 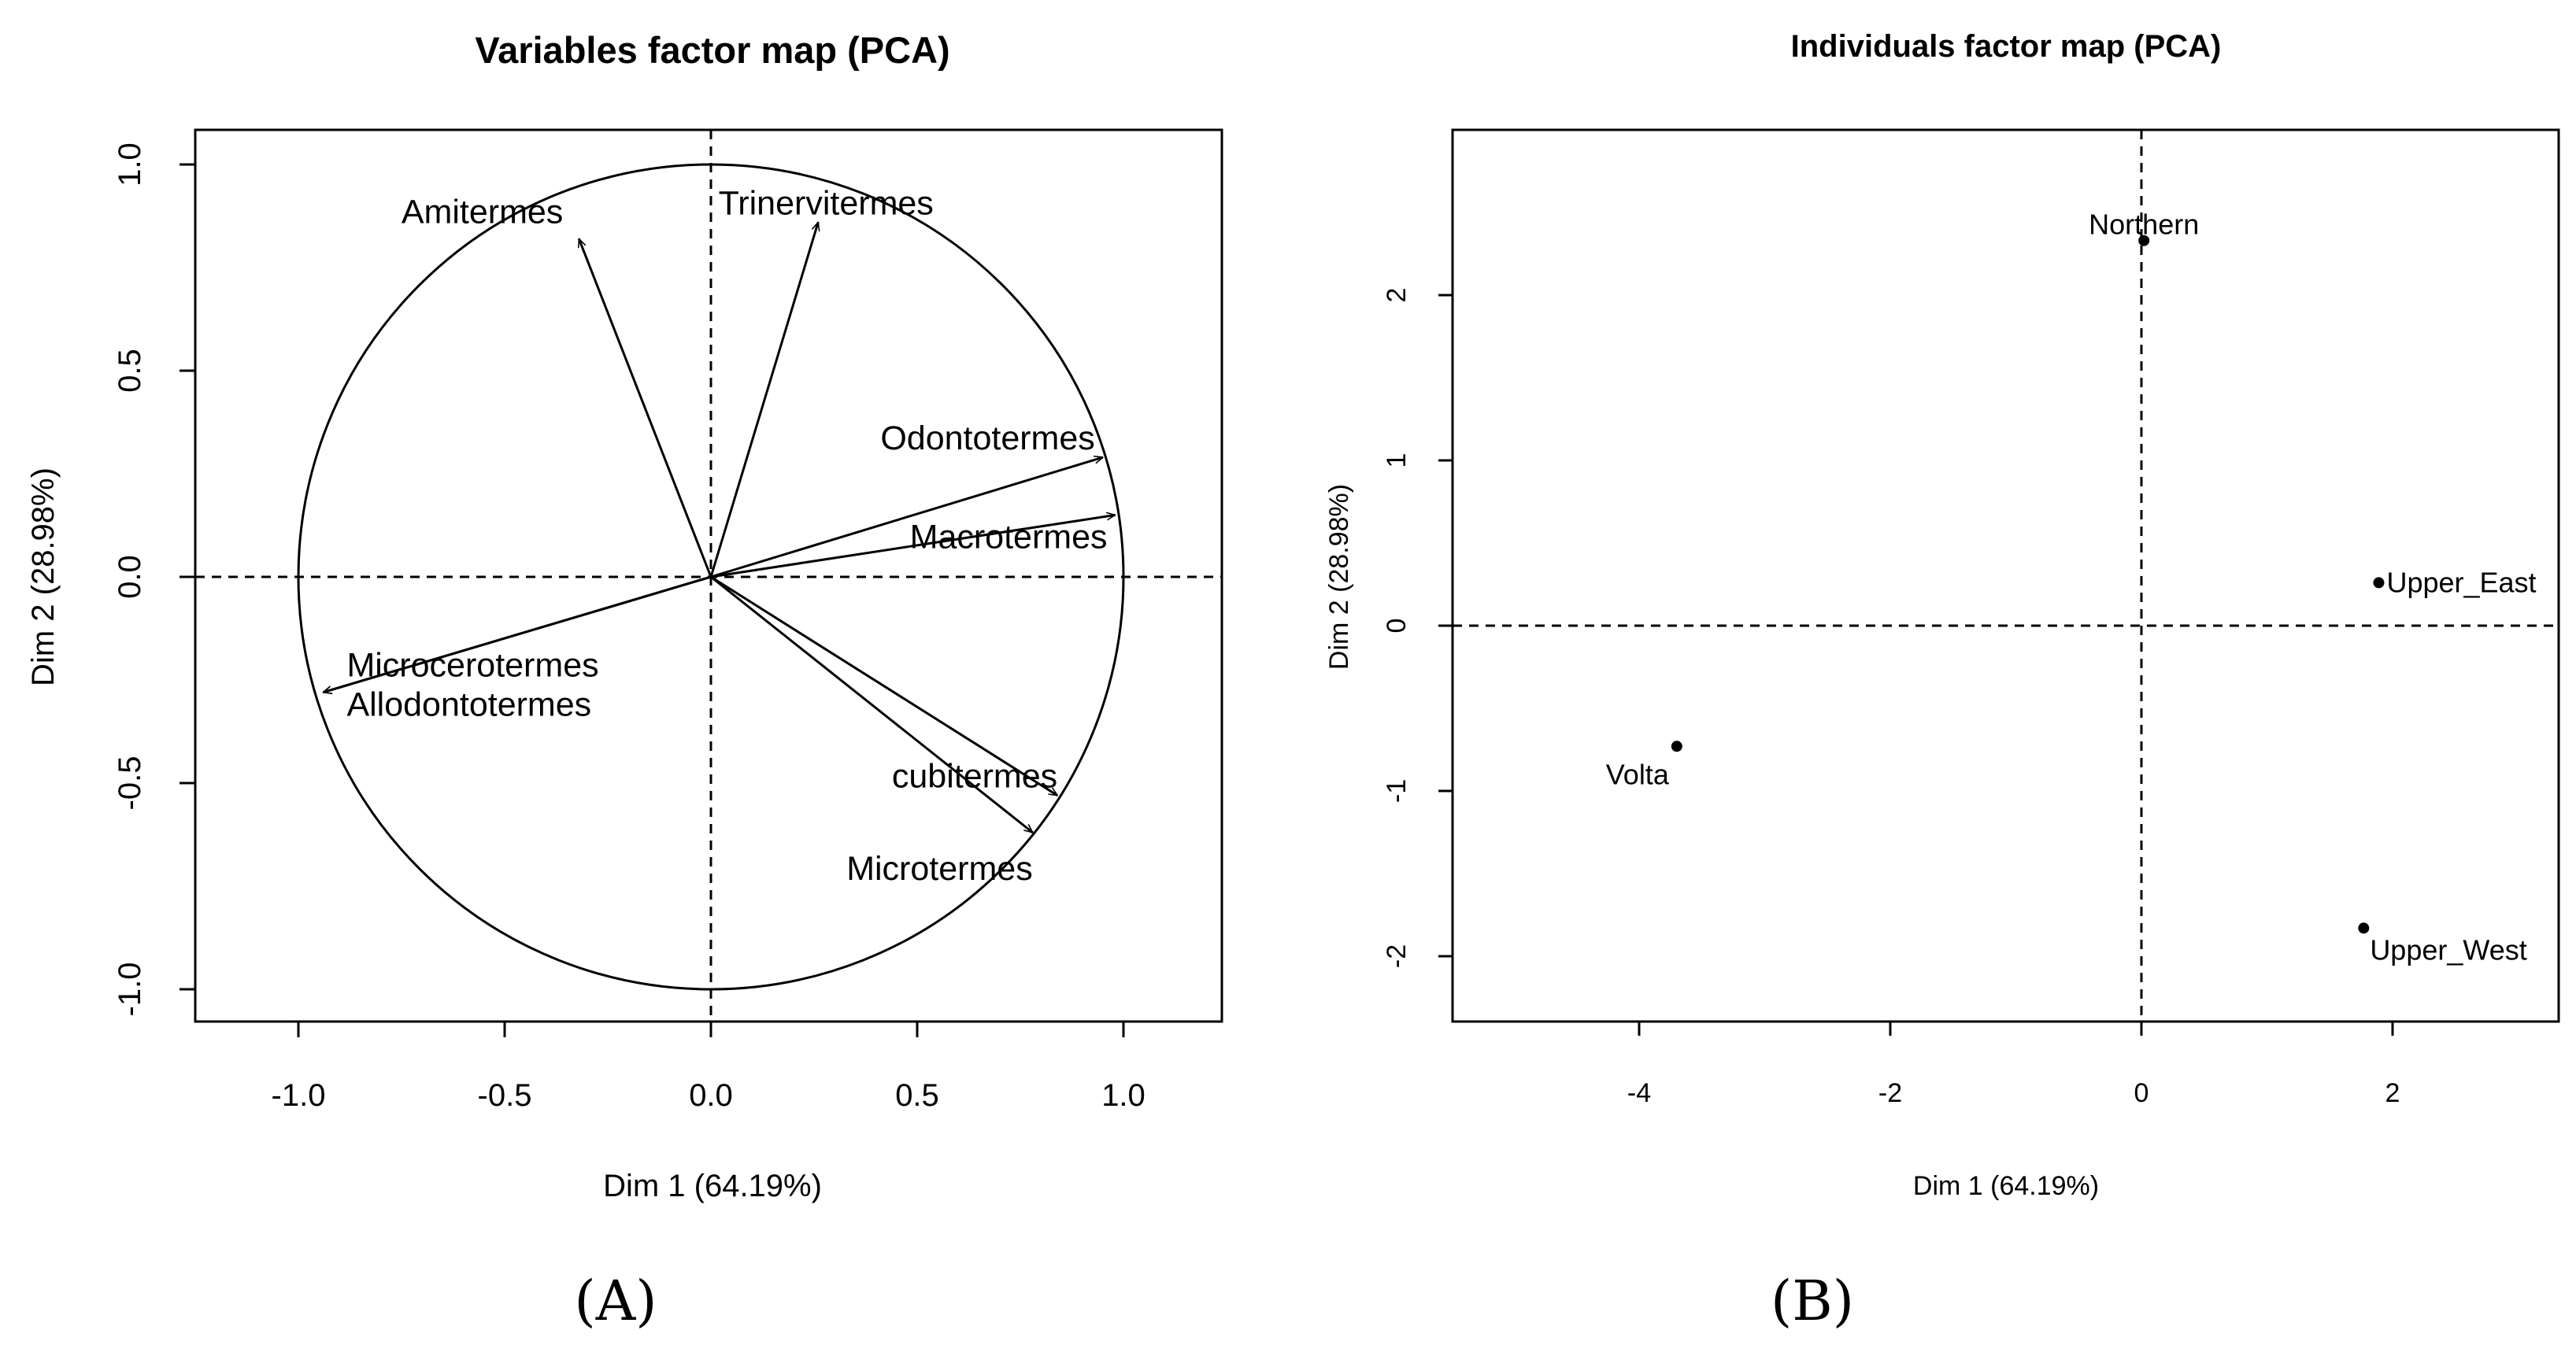 What do you see at coordinates (917, 1095) in the screenshot?
I see `x-tick-label: 0.5` at bounding box center [917, 1095].